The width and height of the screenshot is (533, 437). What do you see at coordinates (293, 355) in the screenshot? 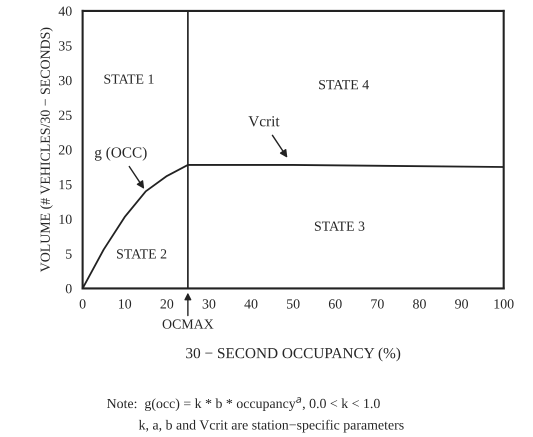
I see `x-axis-title: 30 − SECOND OCCUPANCY (%)` at bounding box center [293, 355].